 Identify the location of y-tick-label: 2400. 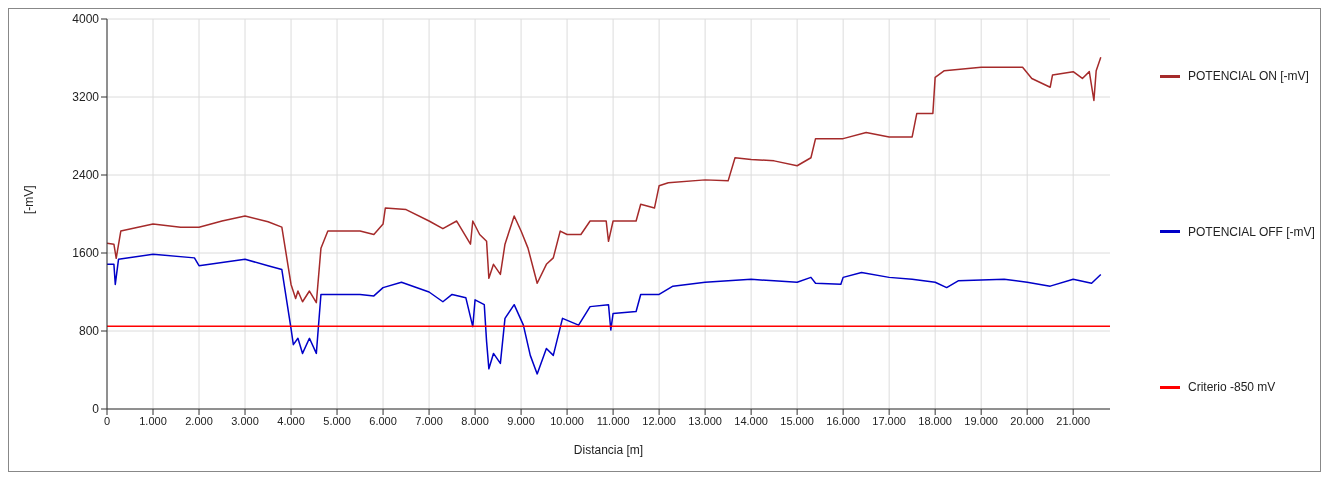
(86, 175).